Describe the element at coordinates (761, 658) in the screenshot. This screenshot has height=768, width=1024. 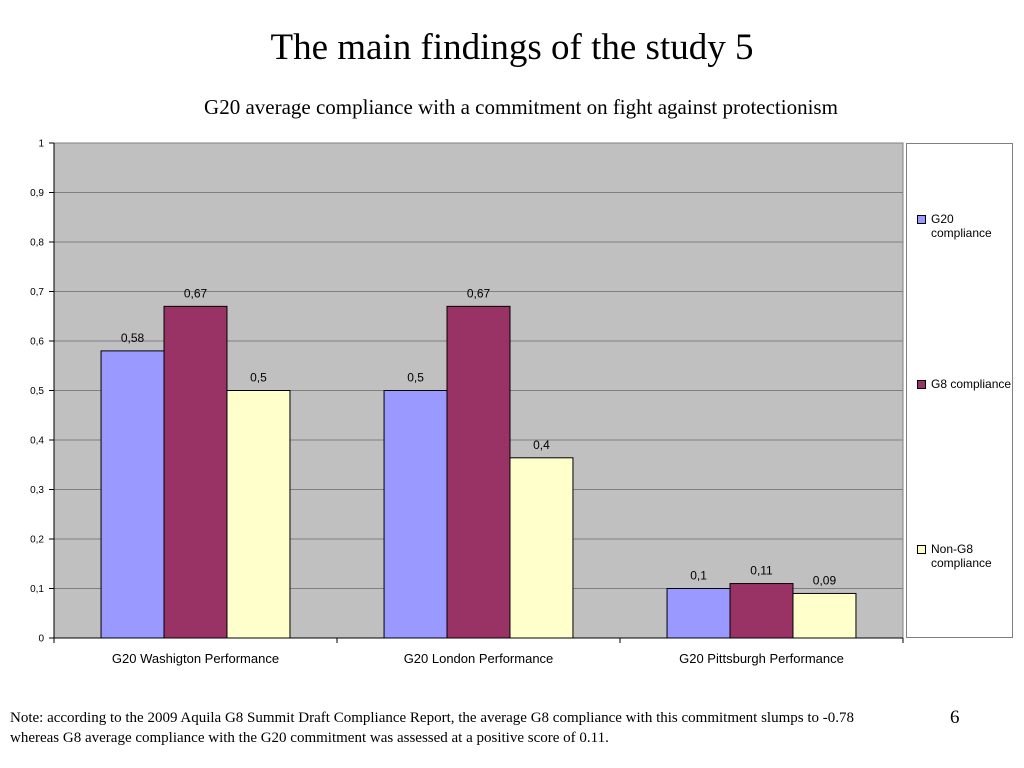
I see `x-tick-label: G20 Pittsburgh Performance` at that location.